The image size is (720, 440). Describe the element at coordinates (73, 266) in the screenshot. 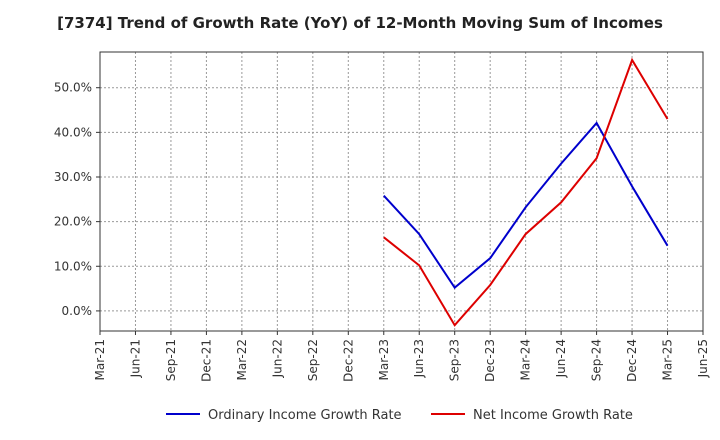

I see `y-tick-label: 10.0%` at that location.